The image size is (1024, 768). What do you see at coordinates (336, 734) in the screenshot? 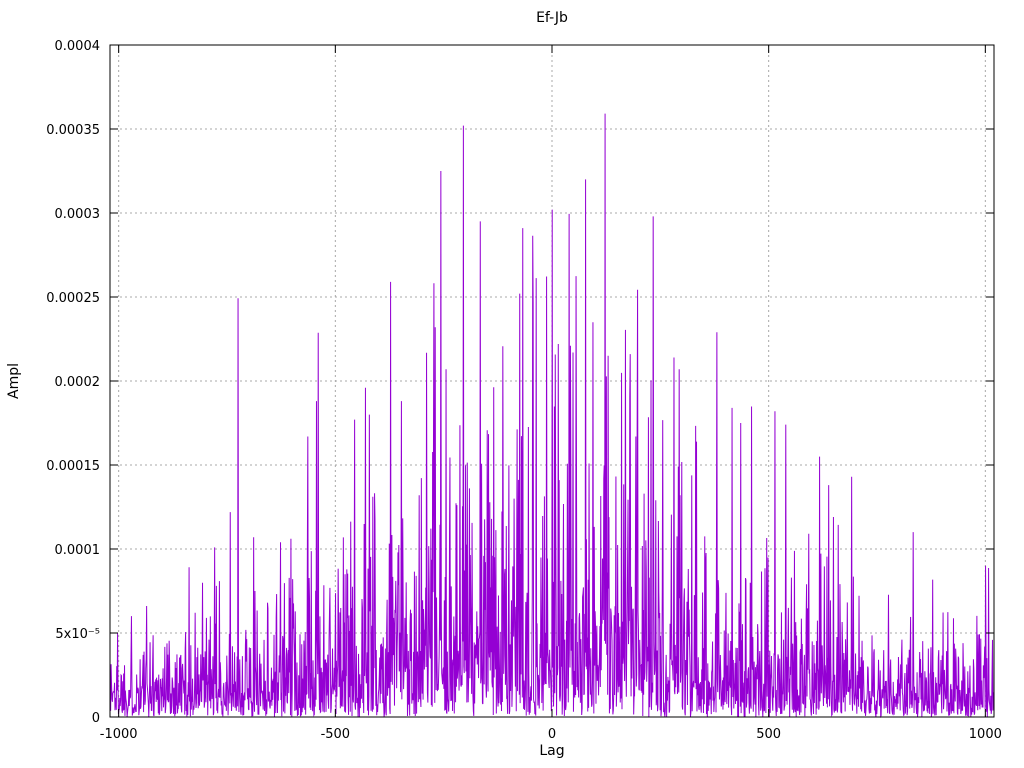
I see `x-tick-label: -500` at bounding box center [336, 734].